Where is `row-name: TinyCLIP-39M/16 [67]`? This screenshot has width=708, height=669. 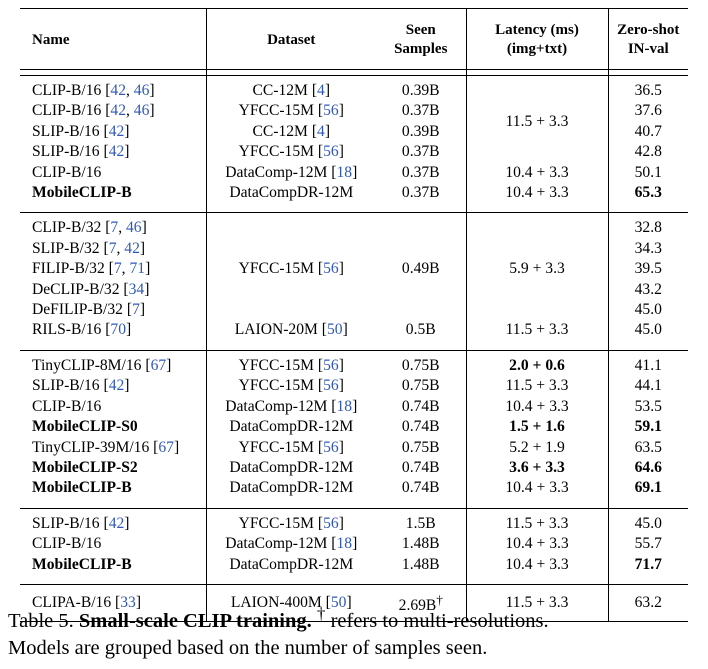
row-name: TinyCLIP-39M/16 [67] is located at coordinates (106, 447).